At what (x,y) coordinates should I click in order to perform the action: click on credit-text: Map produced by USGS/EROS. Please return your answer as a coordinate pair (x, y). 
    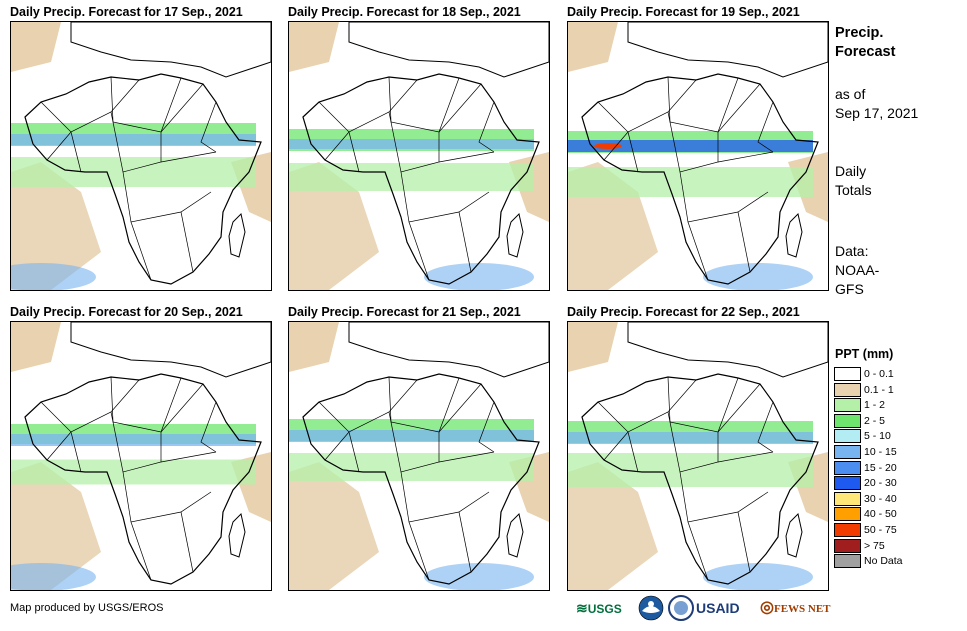
    Looking at the image, I should click on (87, 608).